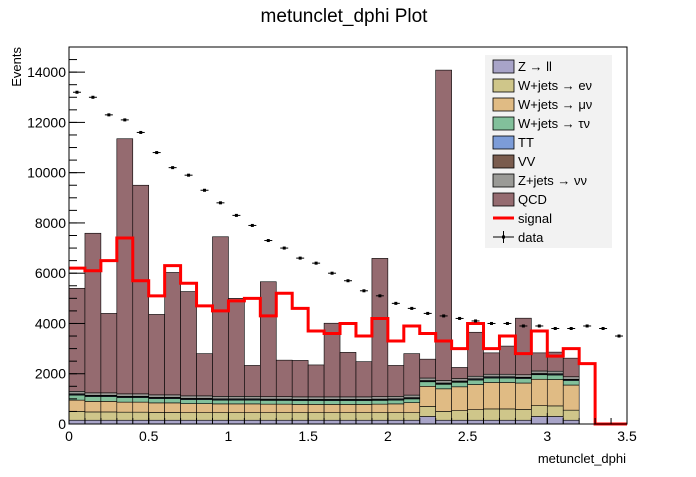 The image size is (696, 477). Describe the element at coordinates (503, 66) in the screenshot. I see `legend-swatch` at that location.